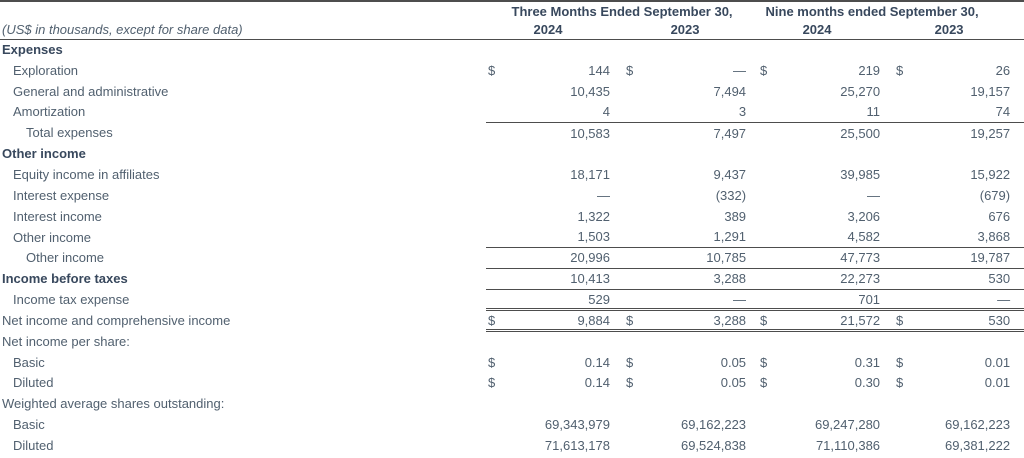 Image resolution: width=1024 pixels, height=458 pixels. Describe the element at coordinates (49, 112) in the screenshot. I see `row-label: Amortization` at that location.